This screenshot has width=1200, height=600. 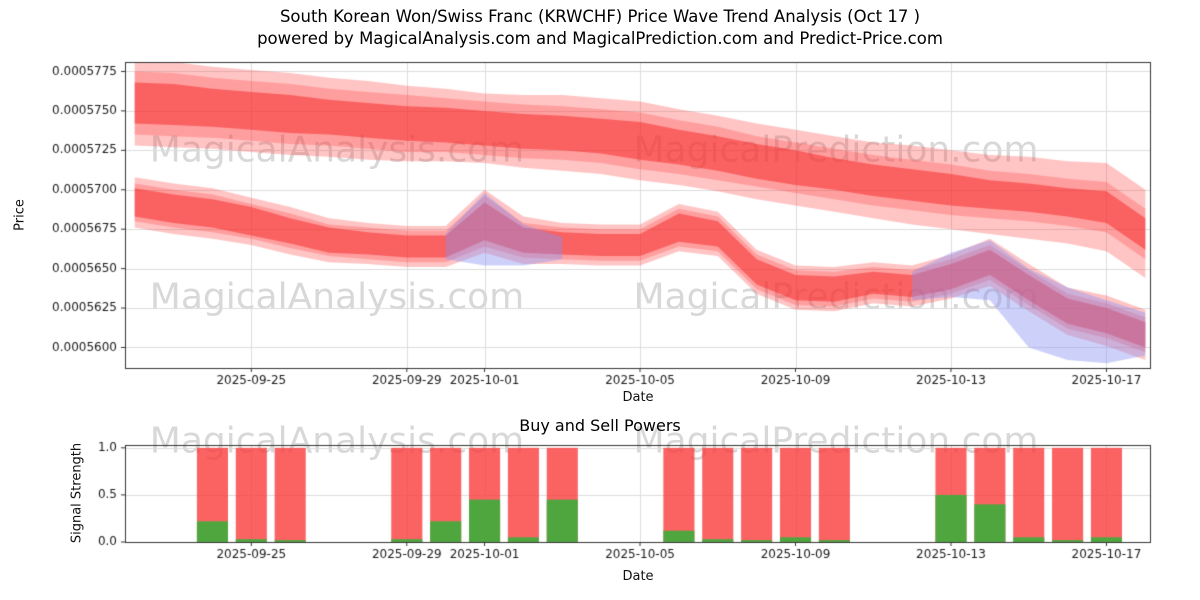 I want to click on price-y-axis-label: Price, so click(x=20, y=215).